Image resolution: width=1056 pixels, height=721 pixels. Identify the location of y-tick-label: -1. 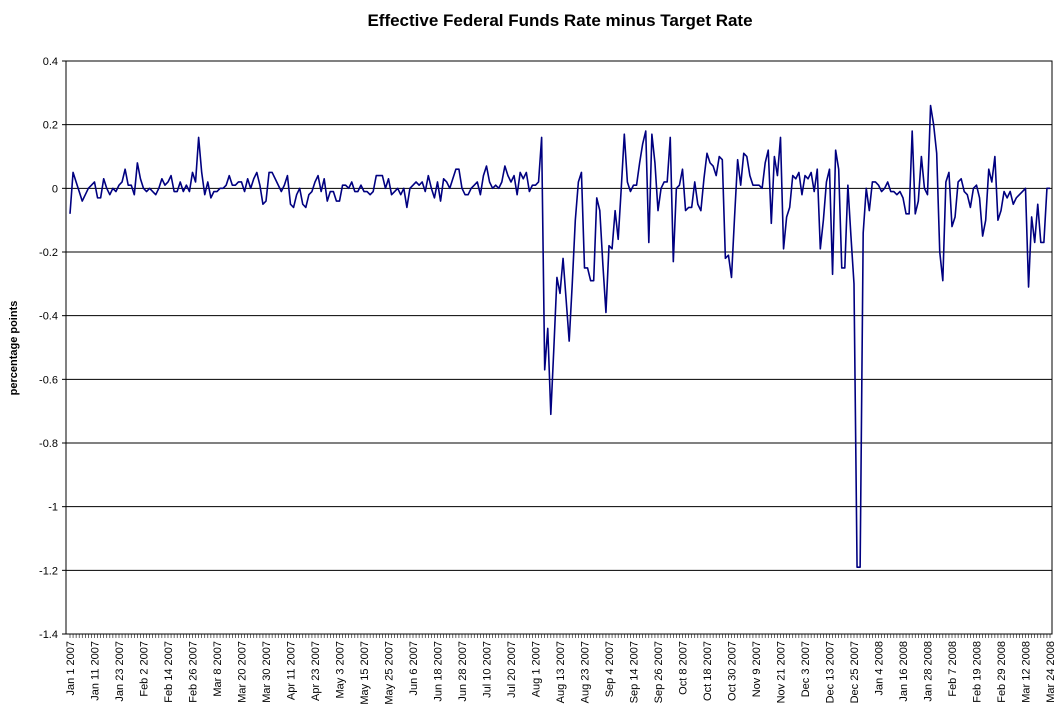
(53, 508).